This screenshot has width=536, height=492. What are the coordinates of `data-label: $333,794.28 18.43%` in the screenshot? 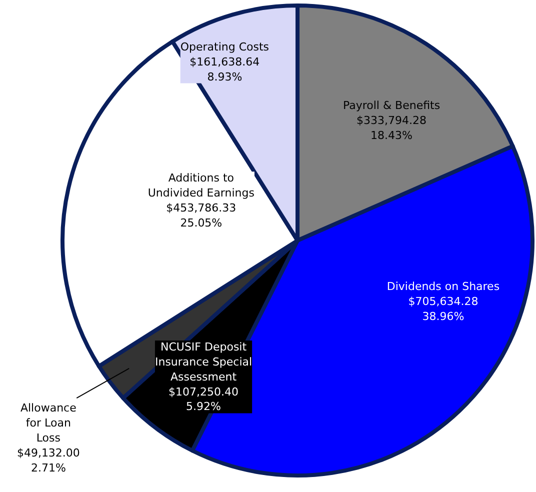 It's located at (391, 128).